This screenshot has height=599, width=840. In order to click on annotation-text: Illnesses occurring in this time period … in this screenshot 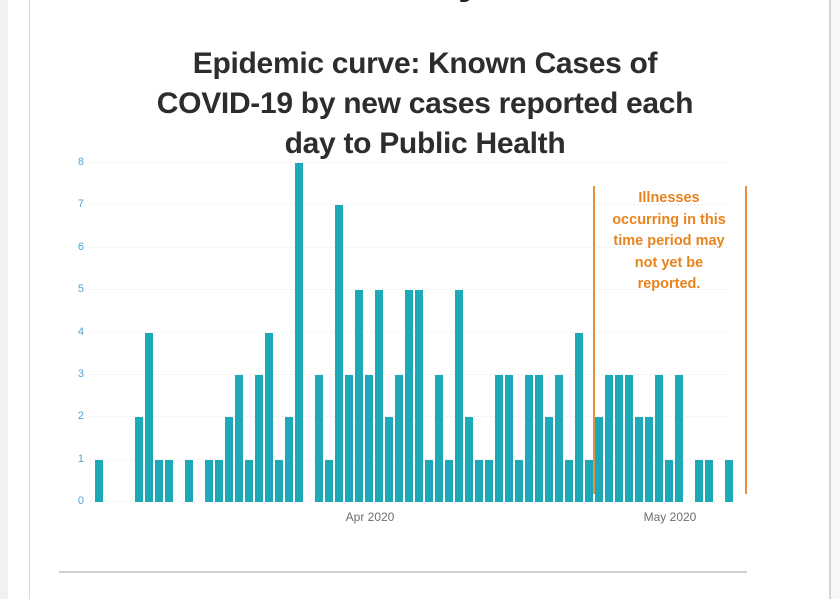, I will do `click(669, 242)`.